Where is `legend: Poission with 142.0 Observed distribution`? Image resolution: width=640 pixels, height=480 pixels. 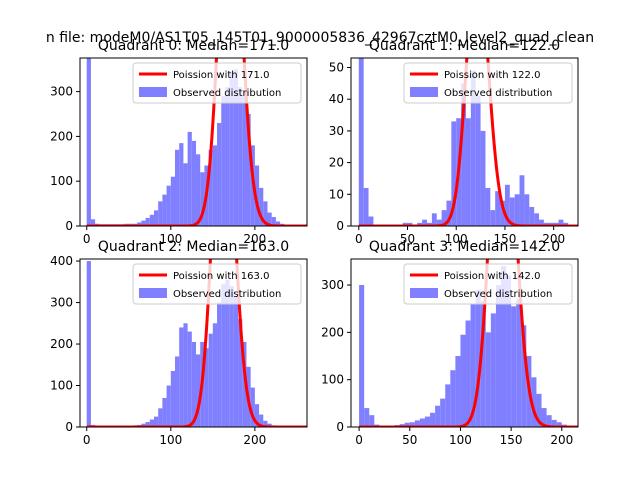
legend: Poission with 142.0 Observed distribution is located at coordinates (488, 284).